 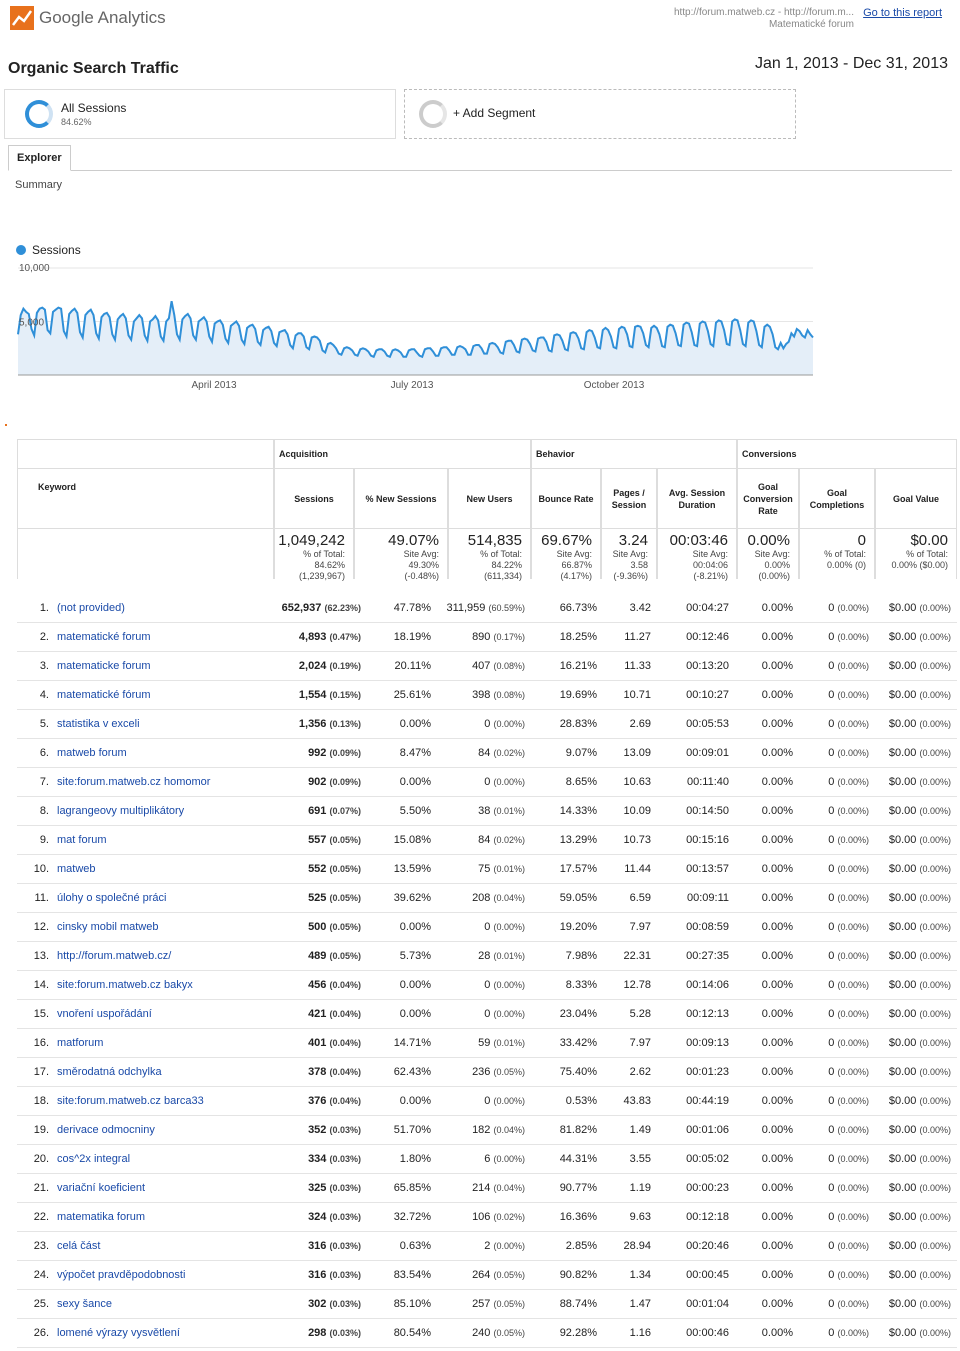 I want to click on keyword-link: celá část, so click(x=78, y=1246).